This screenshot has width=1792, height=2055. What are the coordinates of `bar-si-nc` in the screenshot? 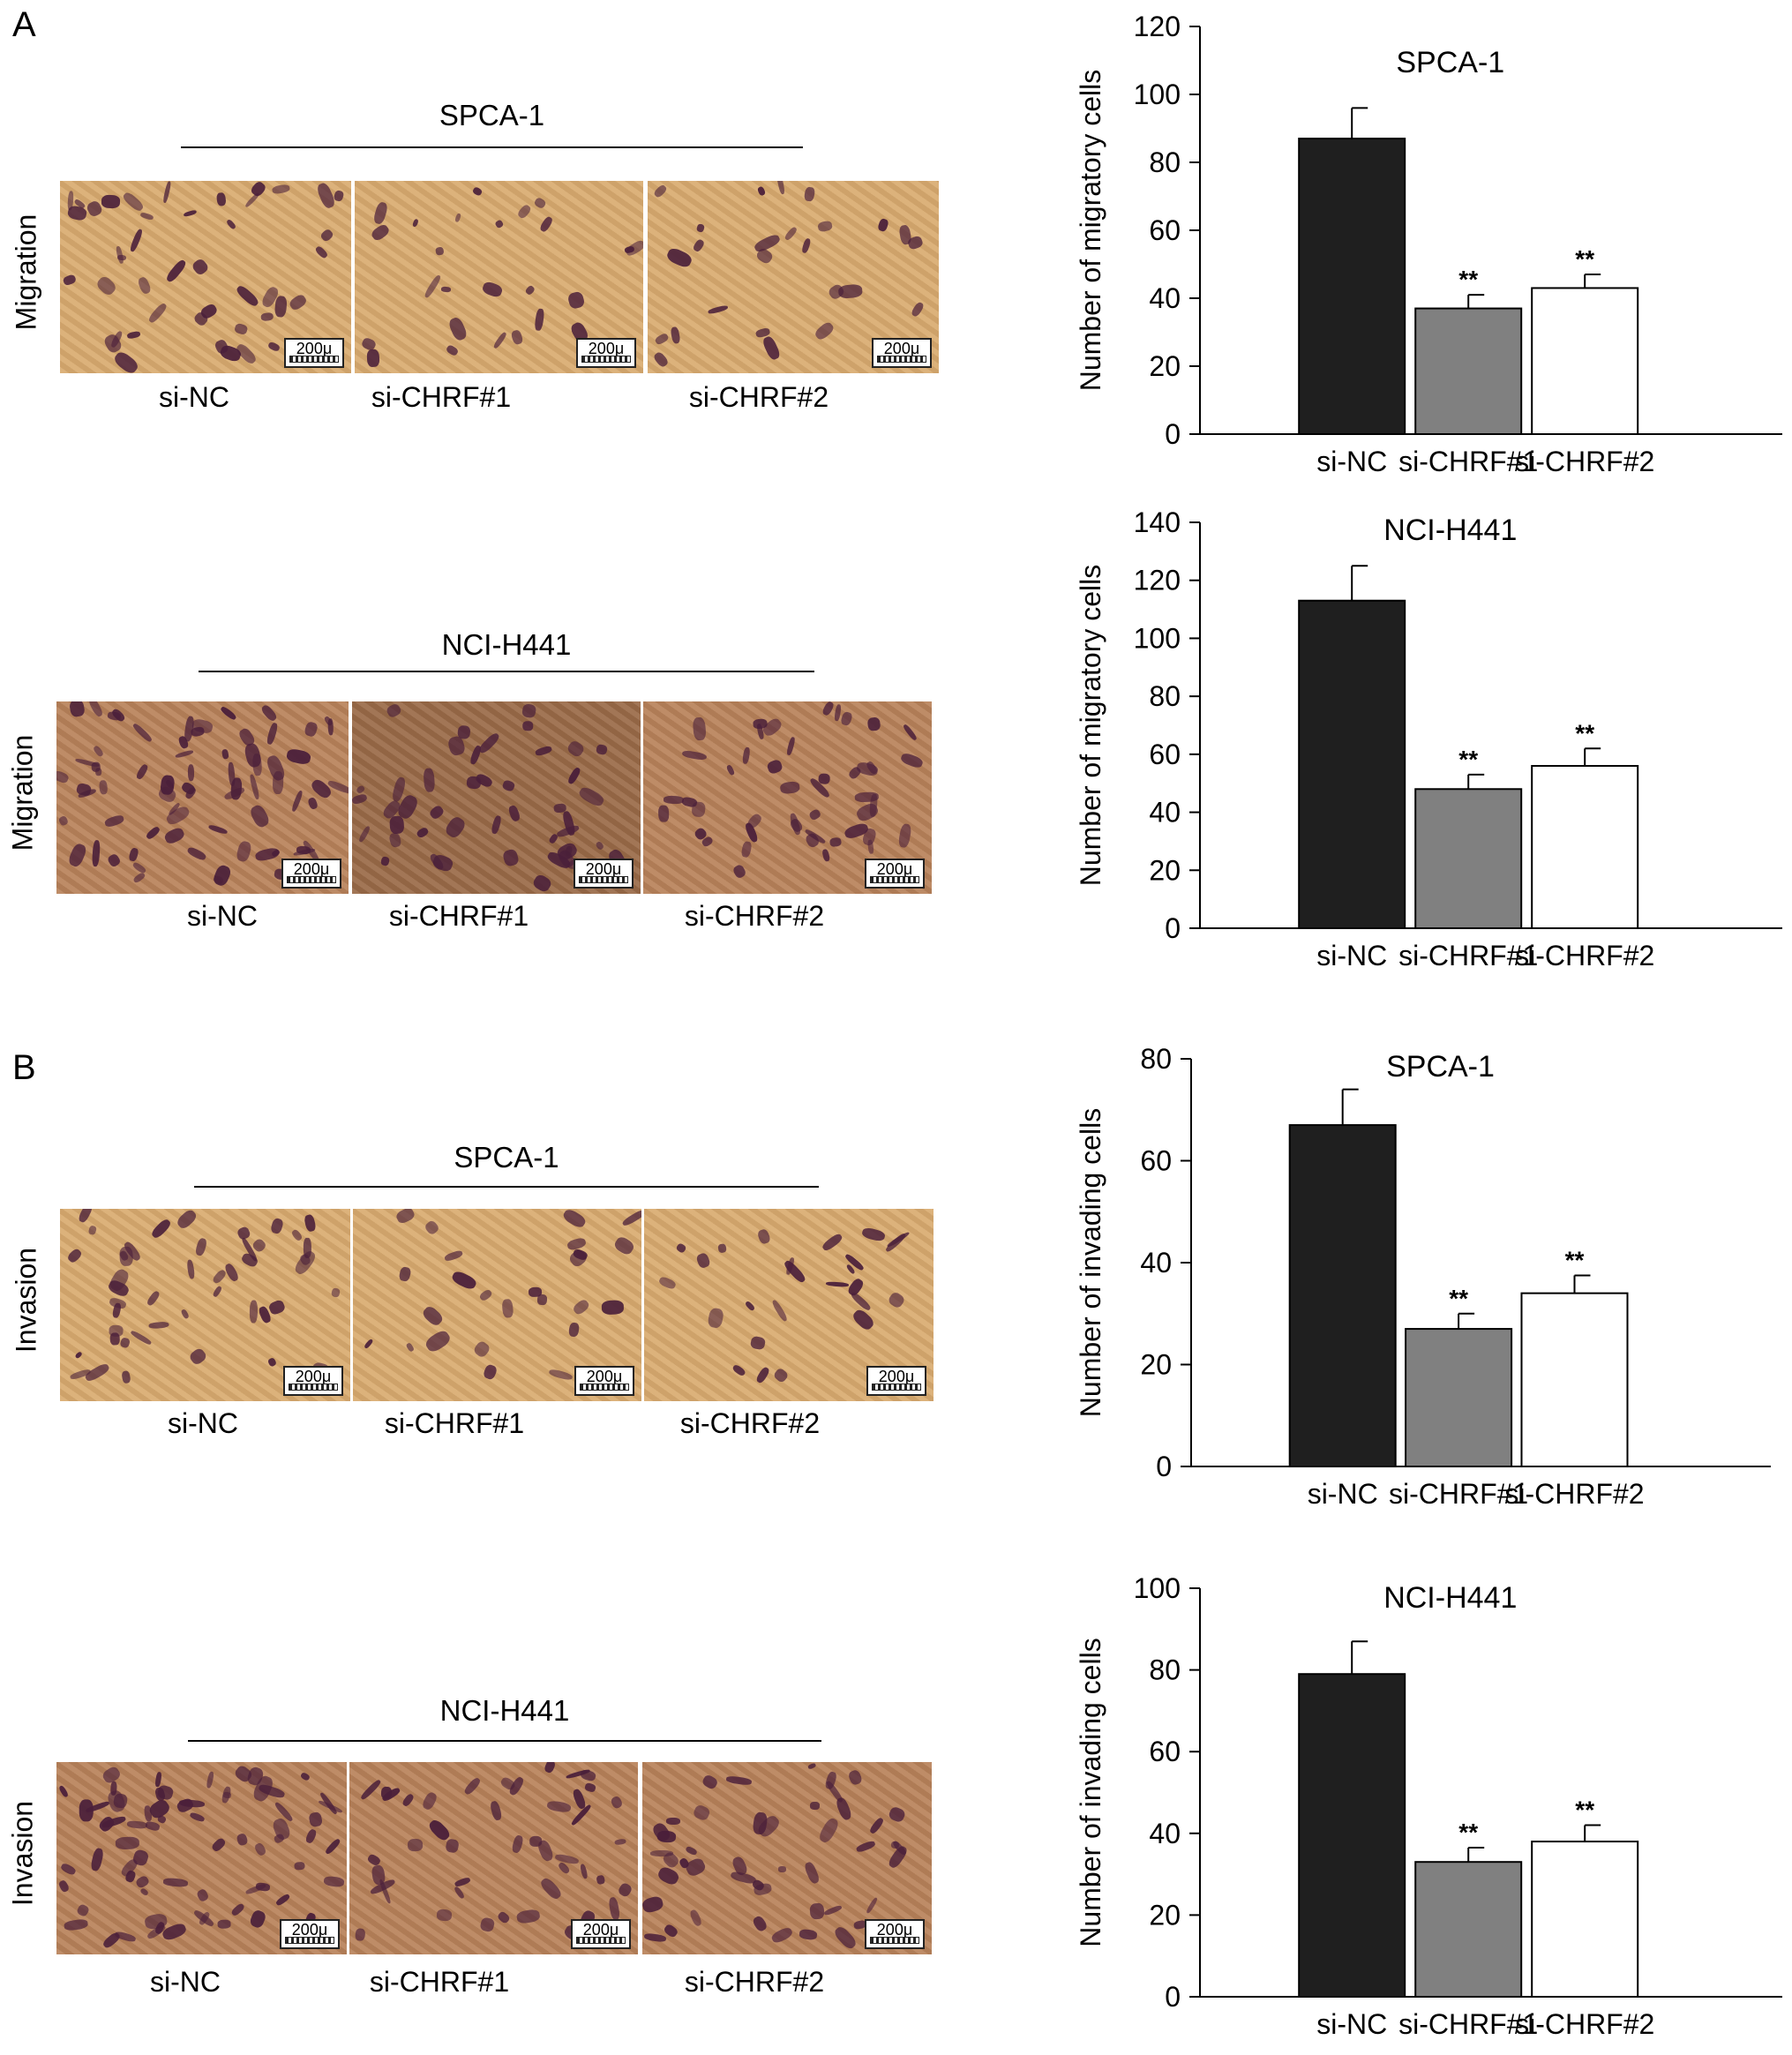 It's located at (1352, 287).